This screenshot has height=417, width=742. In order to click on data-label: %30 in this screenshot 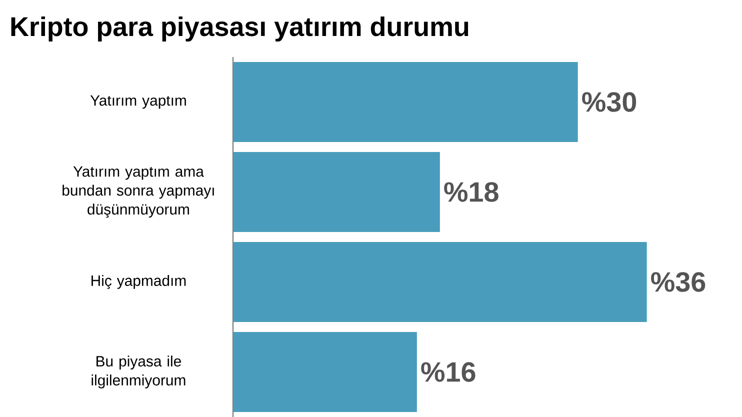, I will do `click(609, 102)`.